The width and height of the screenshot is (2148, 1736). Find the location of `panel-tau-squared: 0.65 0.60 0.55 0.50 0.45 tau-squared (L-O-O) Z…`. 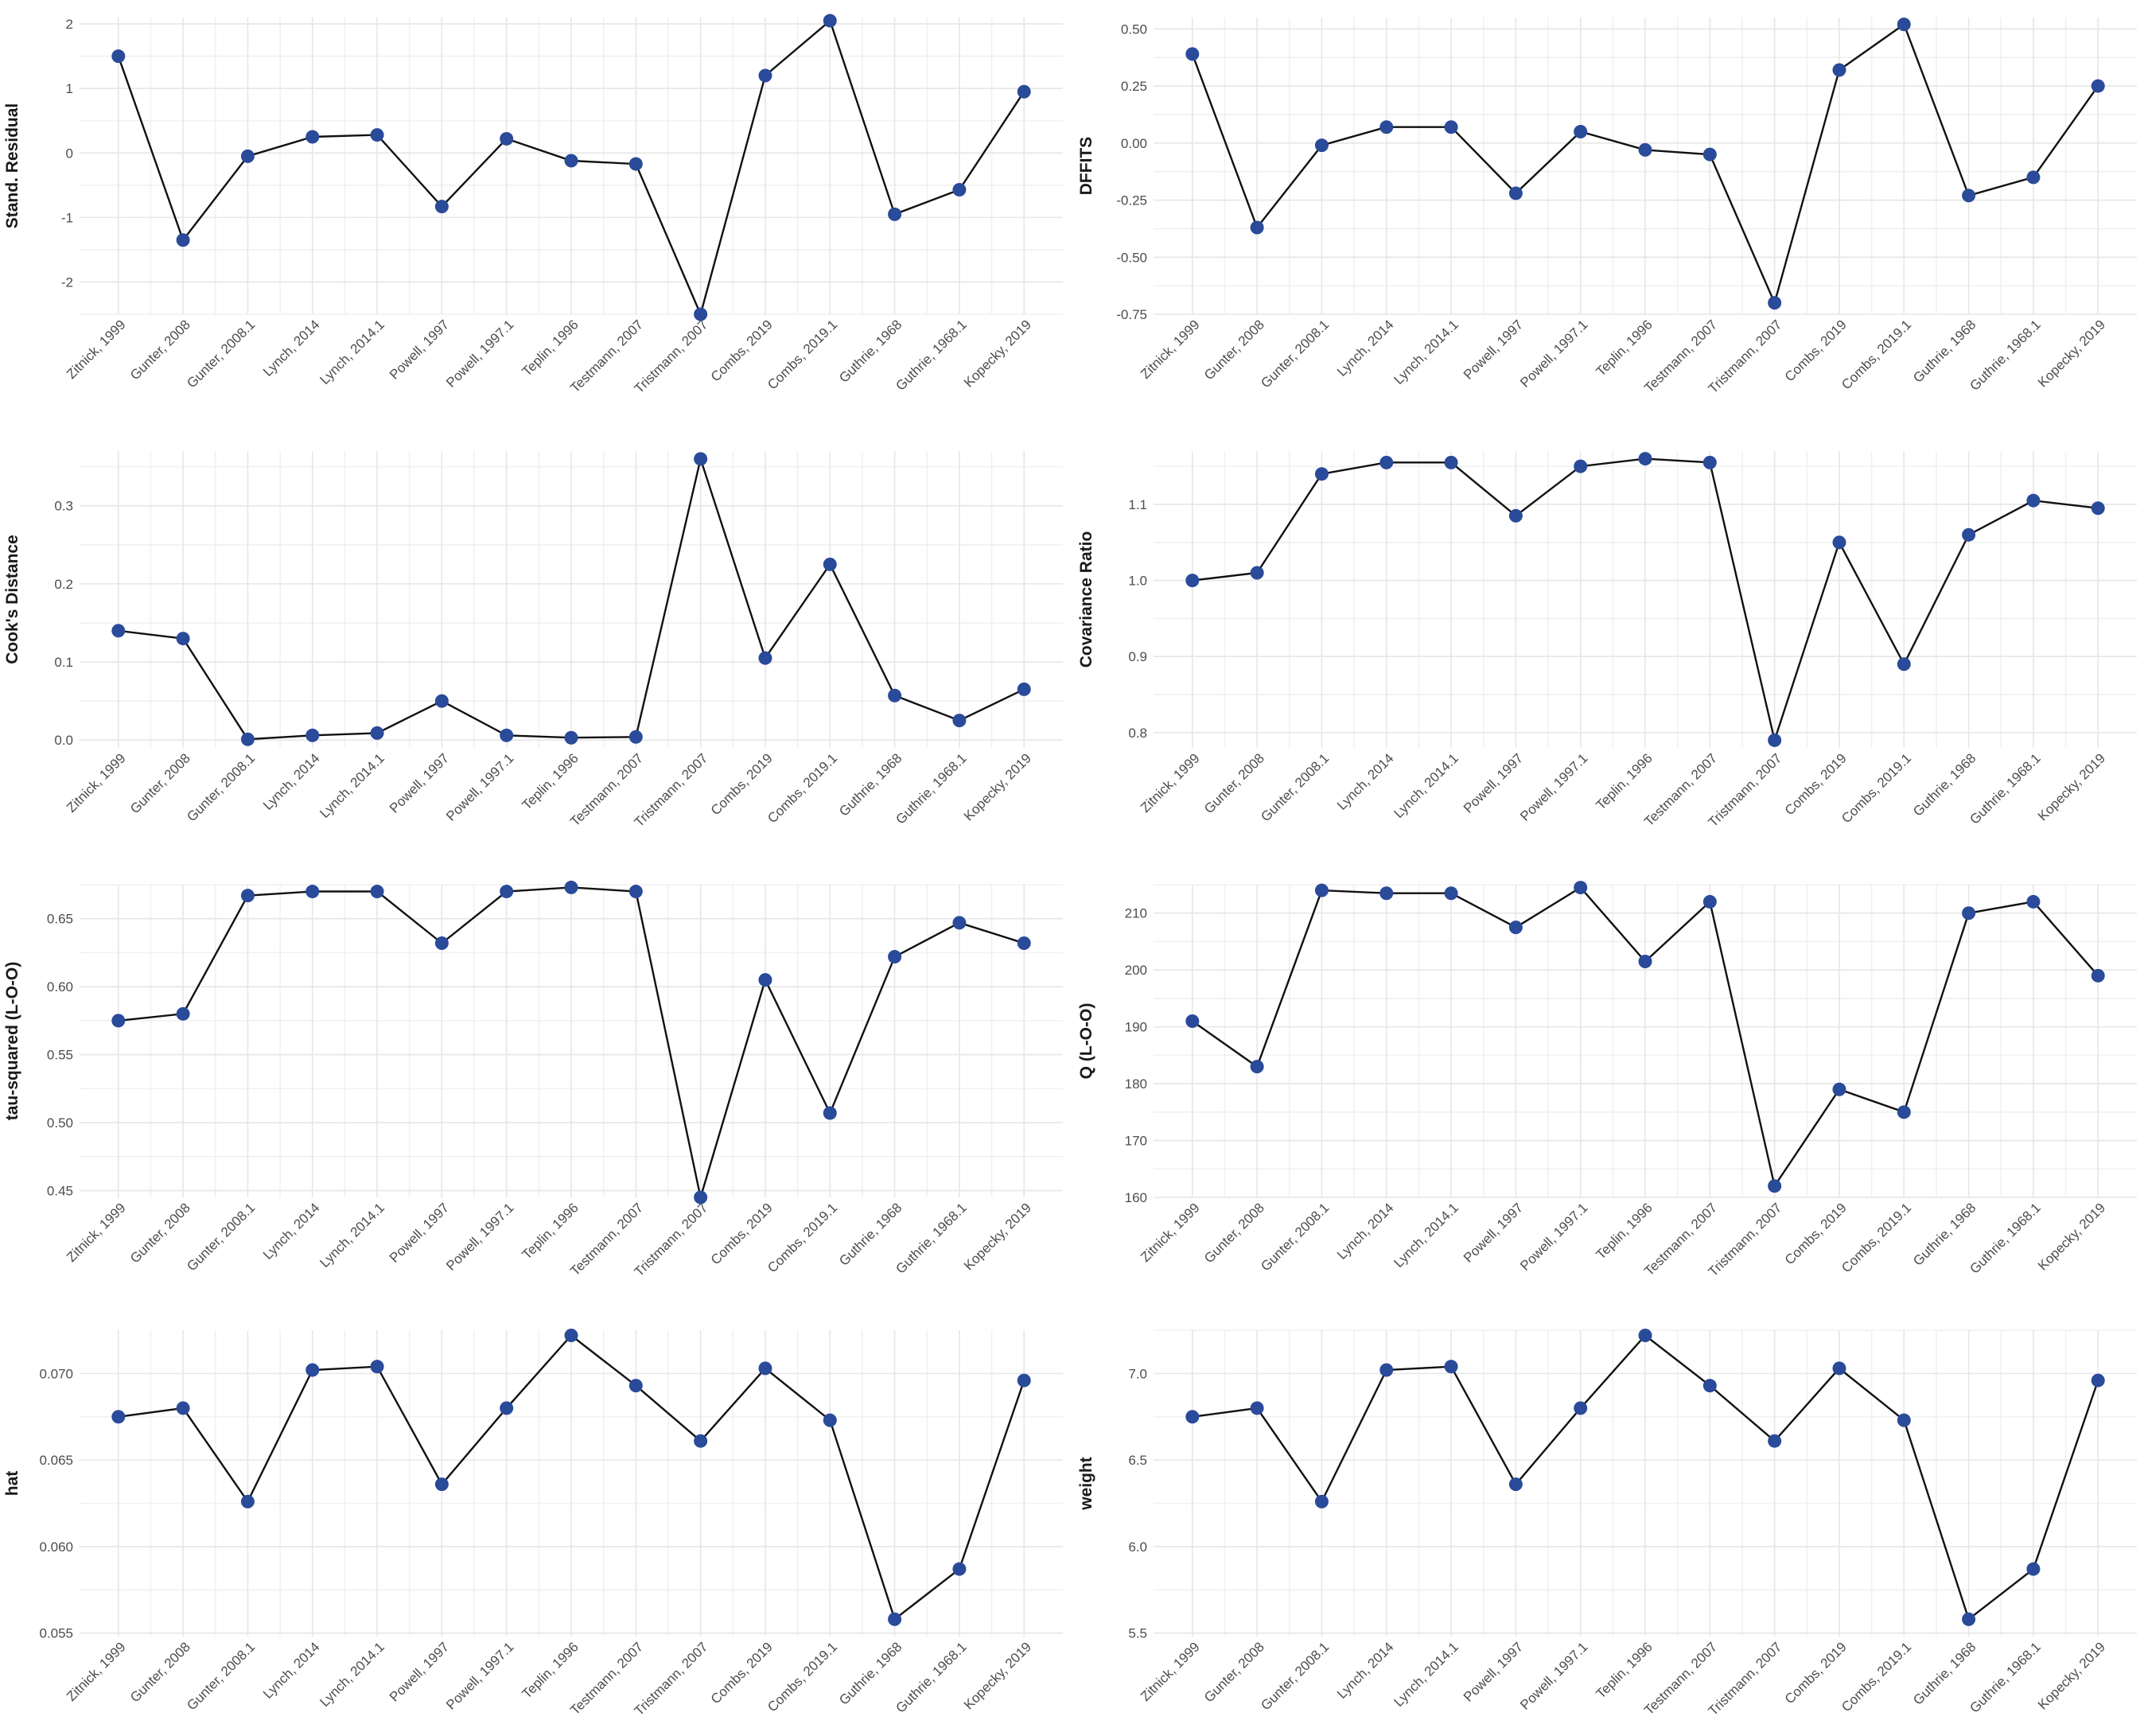

panel-tau-squared: 0.65 0.60 0.55 0.50 0.45 tau-squared (L-O-O) Z… is located at coordinates (537, 1082).